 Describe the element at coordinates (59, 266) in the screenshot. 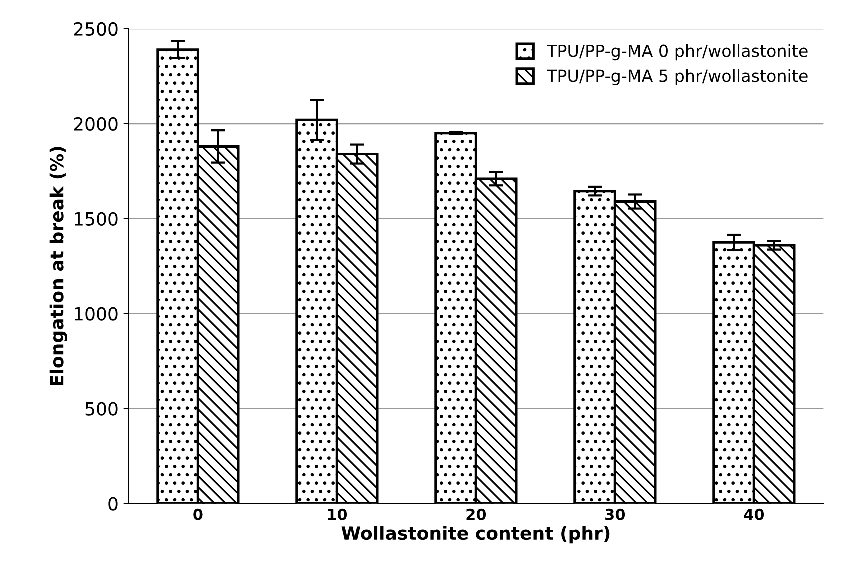

I see `y-axis-title: Elongation at break (%)` at that location.